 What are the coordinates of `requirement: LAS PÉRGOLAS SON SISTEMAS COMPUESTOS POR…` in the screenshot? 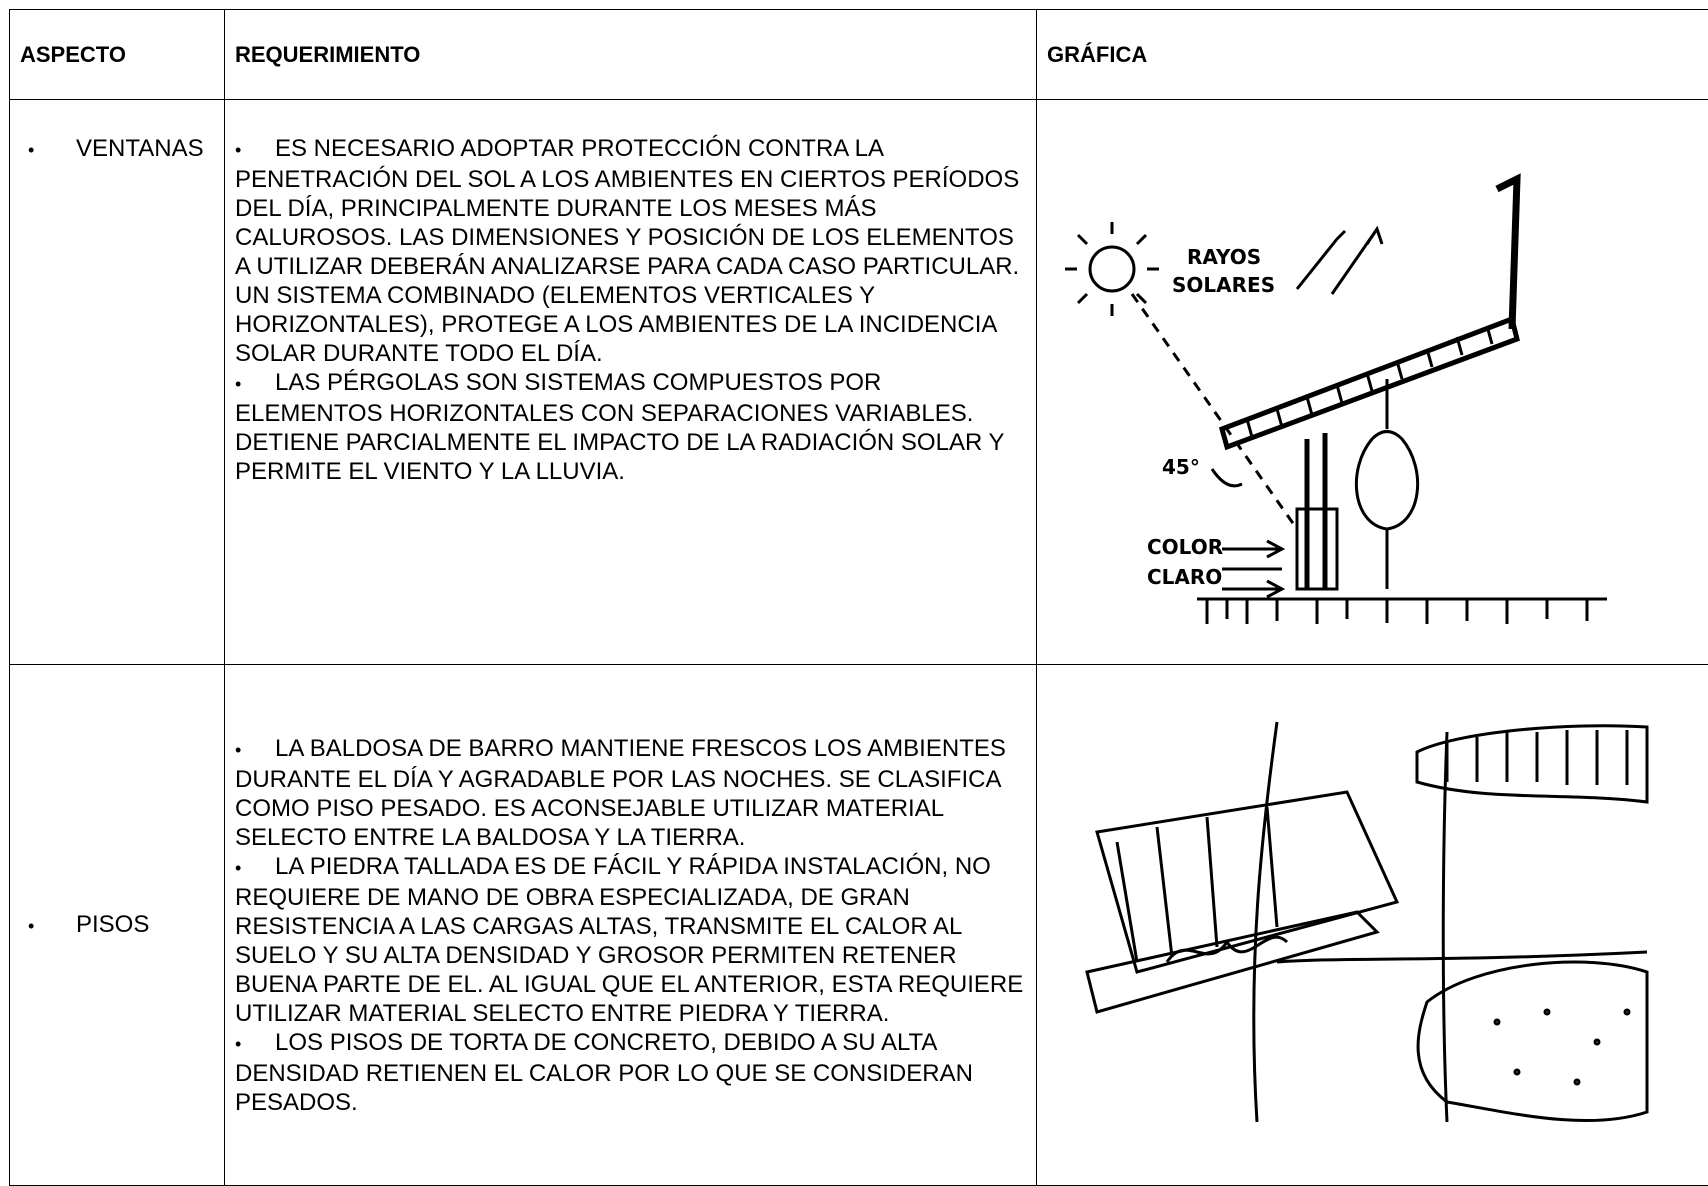 It's located at (630, 427).